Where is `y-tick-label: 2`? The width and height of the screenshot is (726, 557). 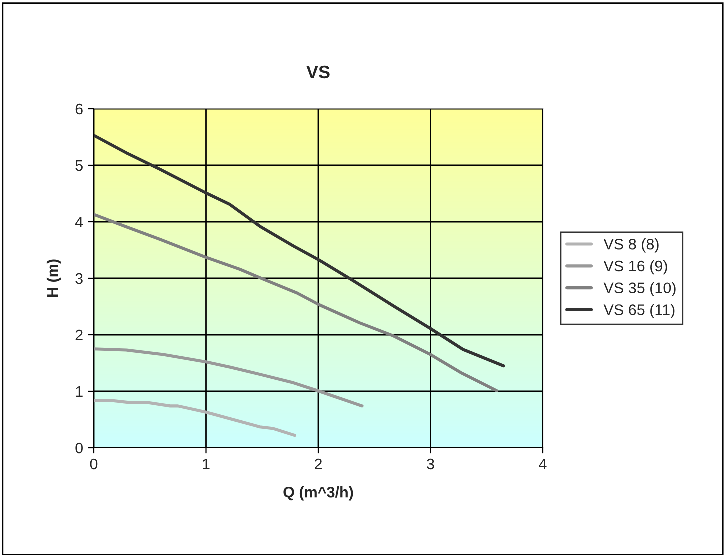 y-tick-label: 2 is located at coordinates (79, 335).